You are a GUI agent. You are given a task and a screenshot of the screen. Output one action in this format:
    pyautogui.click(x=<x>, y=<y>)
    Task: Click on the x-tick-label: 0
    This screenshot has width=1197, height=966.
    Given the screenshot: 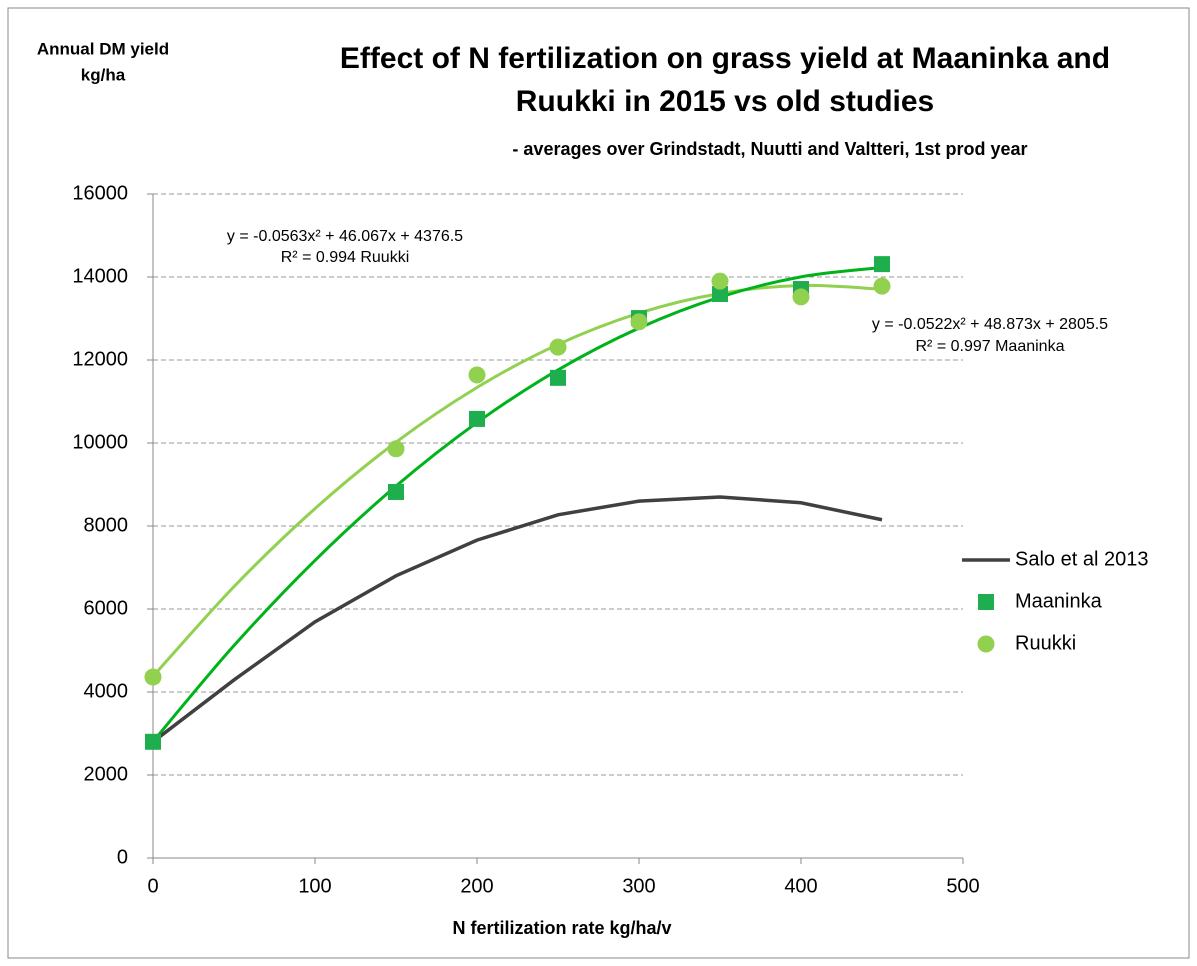 What is the action you would take?
    pyautogui.click(x=152, y=886)
    